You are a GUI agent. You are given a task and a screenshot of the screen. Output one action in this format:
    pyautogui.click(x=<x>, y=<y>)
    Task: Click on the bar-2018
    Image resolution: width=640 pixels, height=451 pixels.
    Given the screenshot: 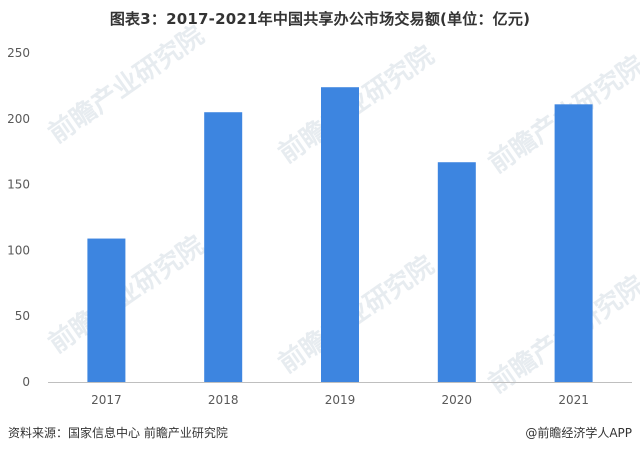 What is the action you would take?
    pyautogui.click(x=223, y=247)
    